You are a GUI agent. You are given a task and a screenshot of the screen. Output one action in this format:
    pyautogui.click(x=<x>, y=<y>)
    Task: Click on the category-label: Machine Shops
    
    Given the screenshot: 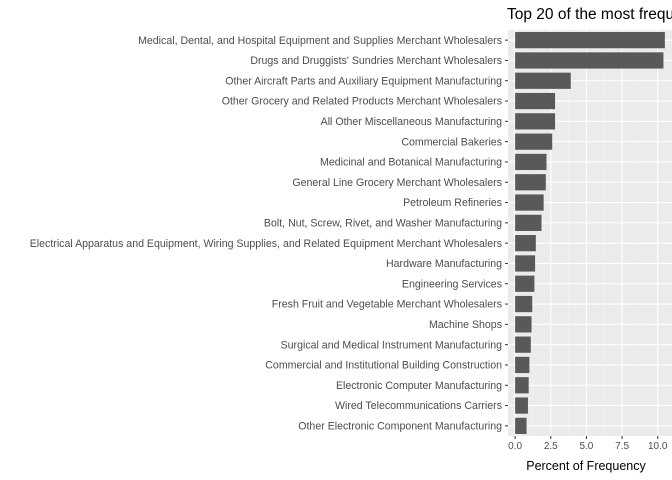 What is the action you would take?
    pyautogui.click(x=465, y=325)
    